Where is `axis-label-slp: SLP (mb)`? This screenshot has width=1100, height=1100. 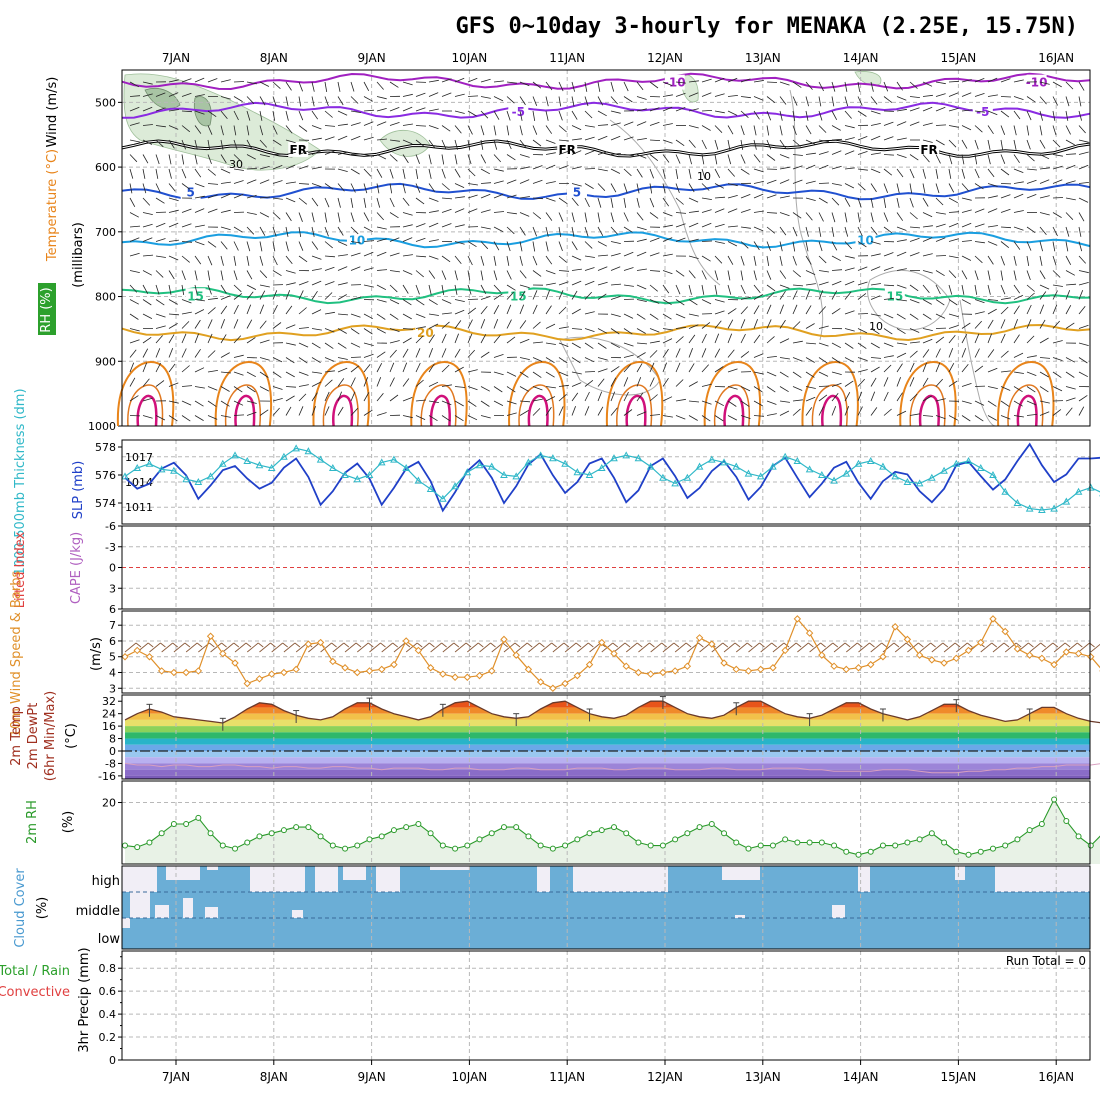 axis-label-slp: SLP (mb) is located at coordinates (78, 490).